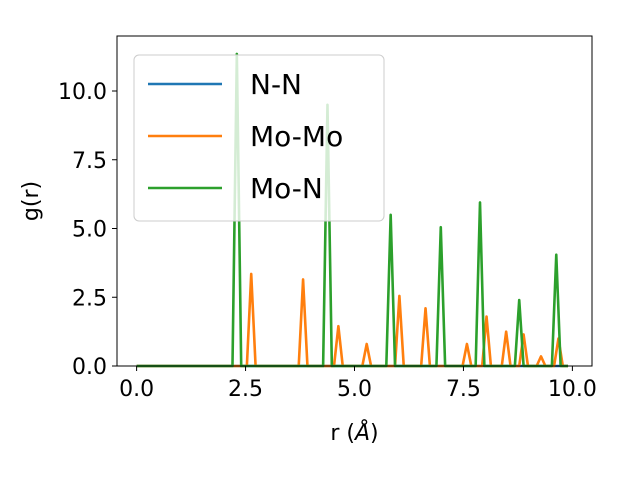 This screenshot has width=640, height=480. Describe the element at coordinates (82, 92) in the screenshot. I see `y-tick-label: 10.0` at that location.